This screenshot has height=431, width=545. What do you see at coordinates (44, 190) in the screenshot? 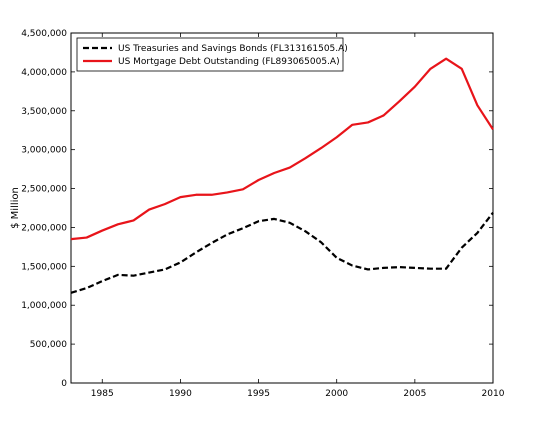
I see `y-tick-label: 2,500,000` at bounding box center [44, 190].